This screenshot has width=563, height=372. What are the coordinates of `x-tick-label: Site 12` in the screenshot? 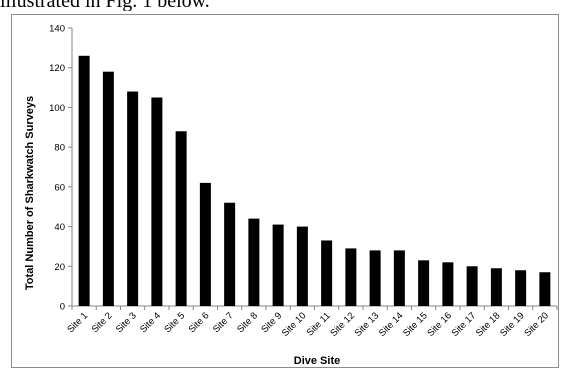 It's located at (342, 324).